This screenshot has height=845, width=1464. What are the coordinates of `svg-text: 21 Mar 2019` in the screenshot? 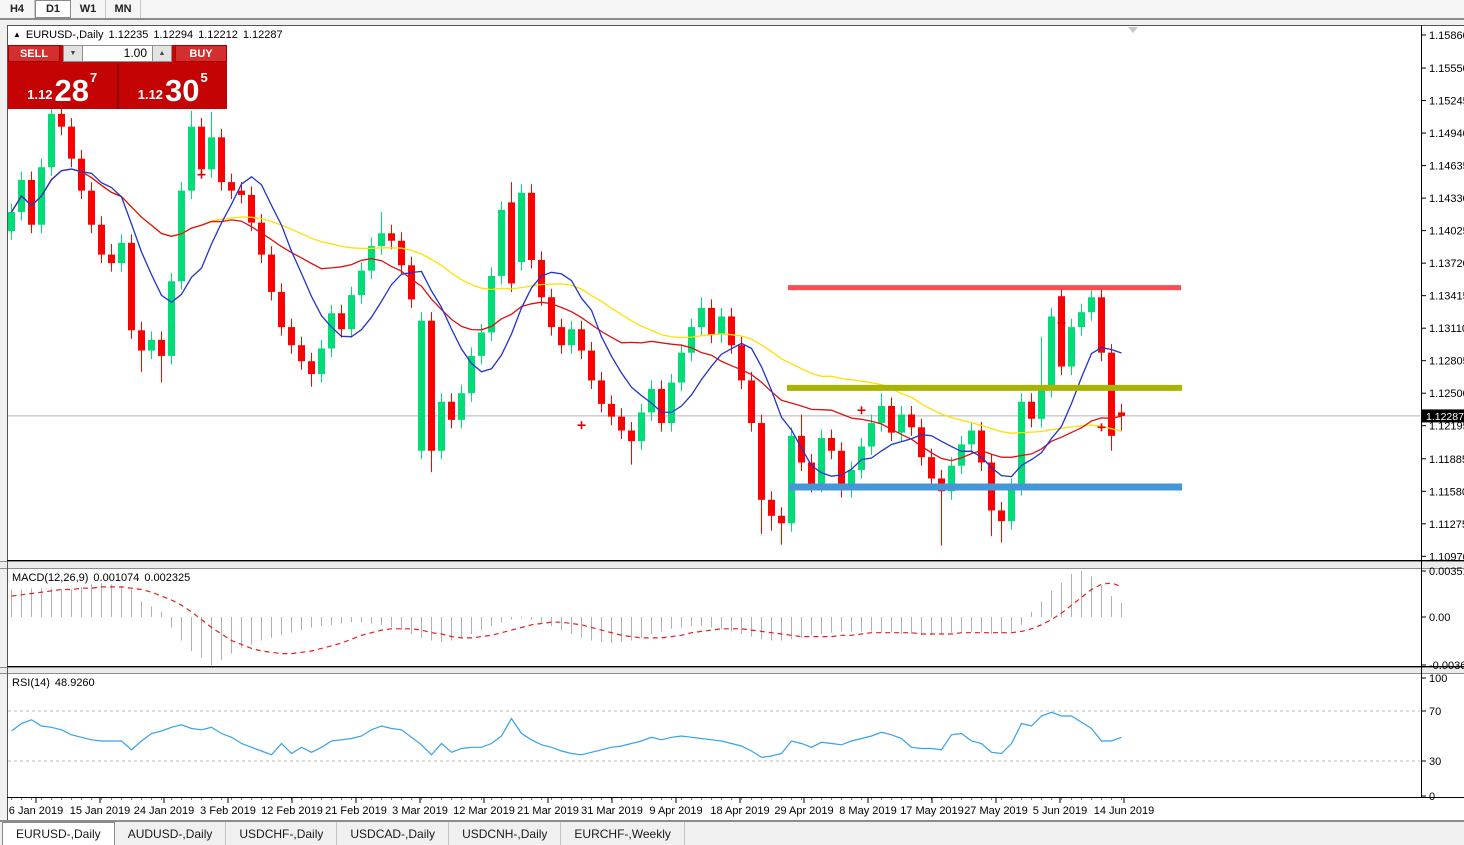 It's located at (548, 811).